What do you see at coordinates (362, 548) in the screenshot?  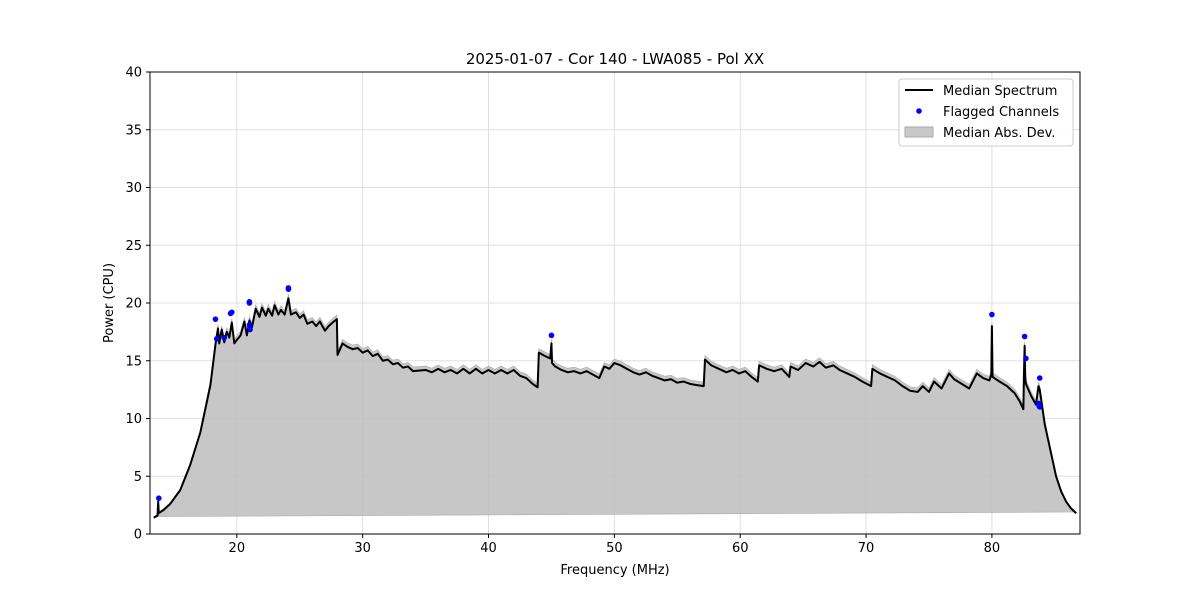 I see `x-tick-label: 30` at bounding box center [362, 548].